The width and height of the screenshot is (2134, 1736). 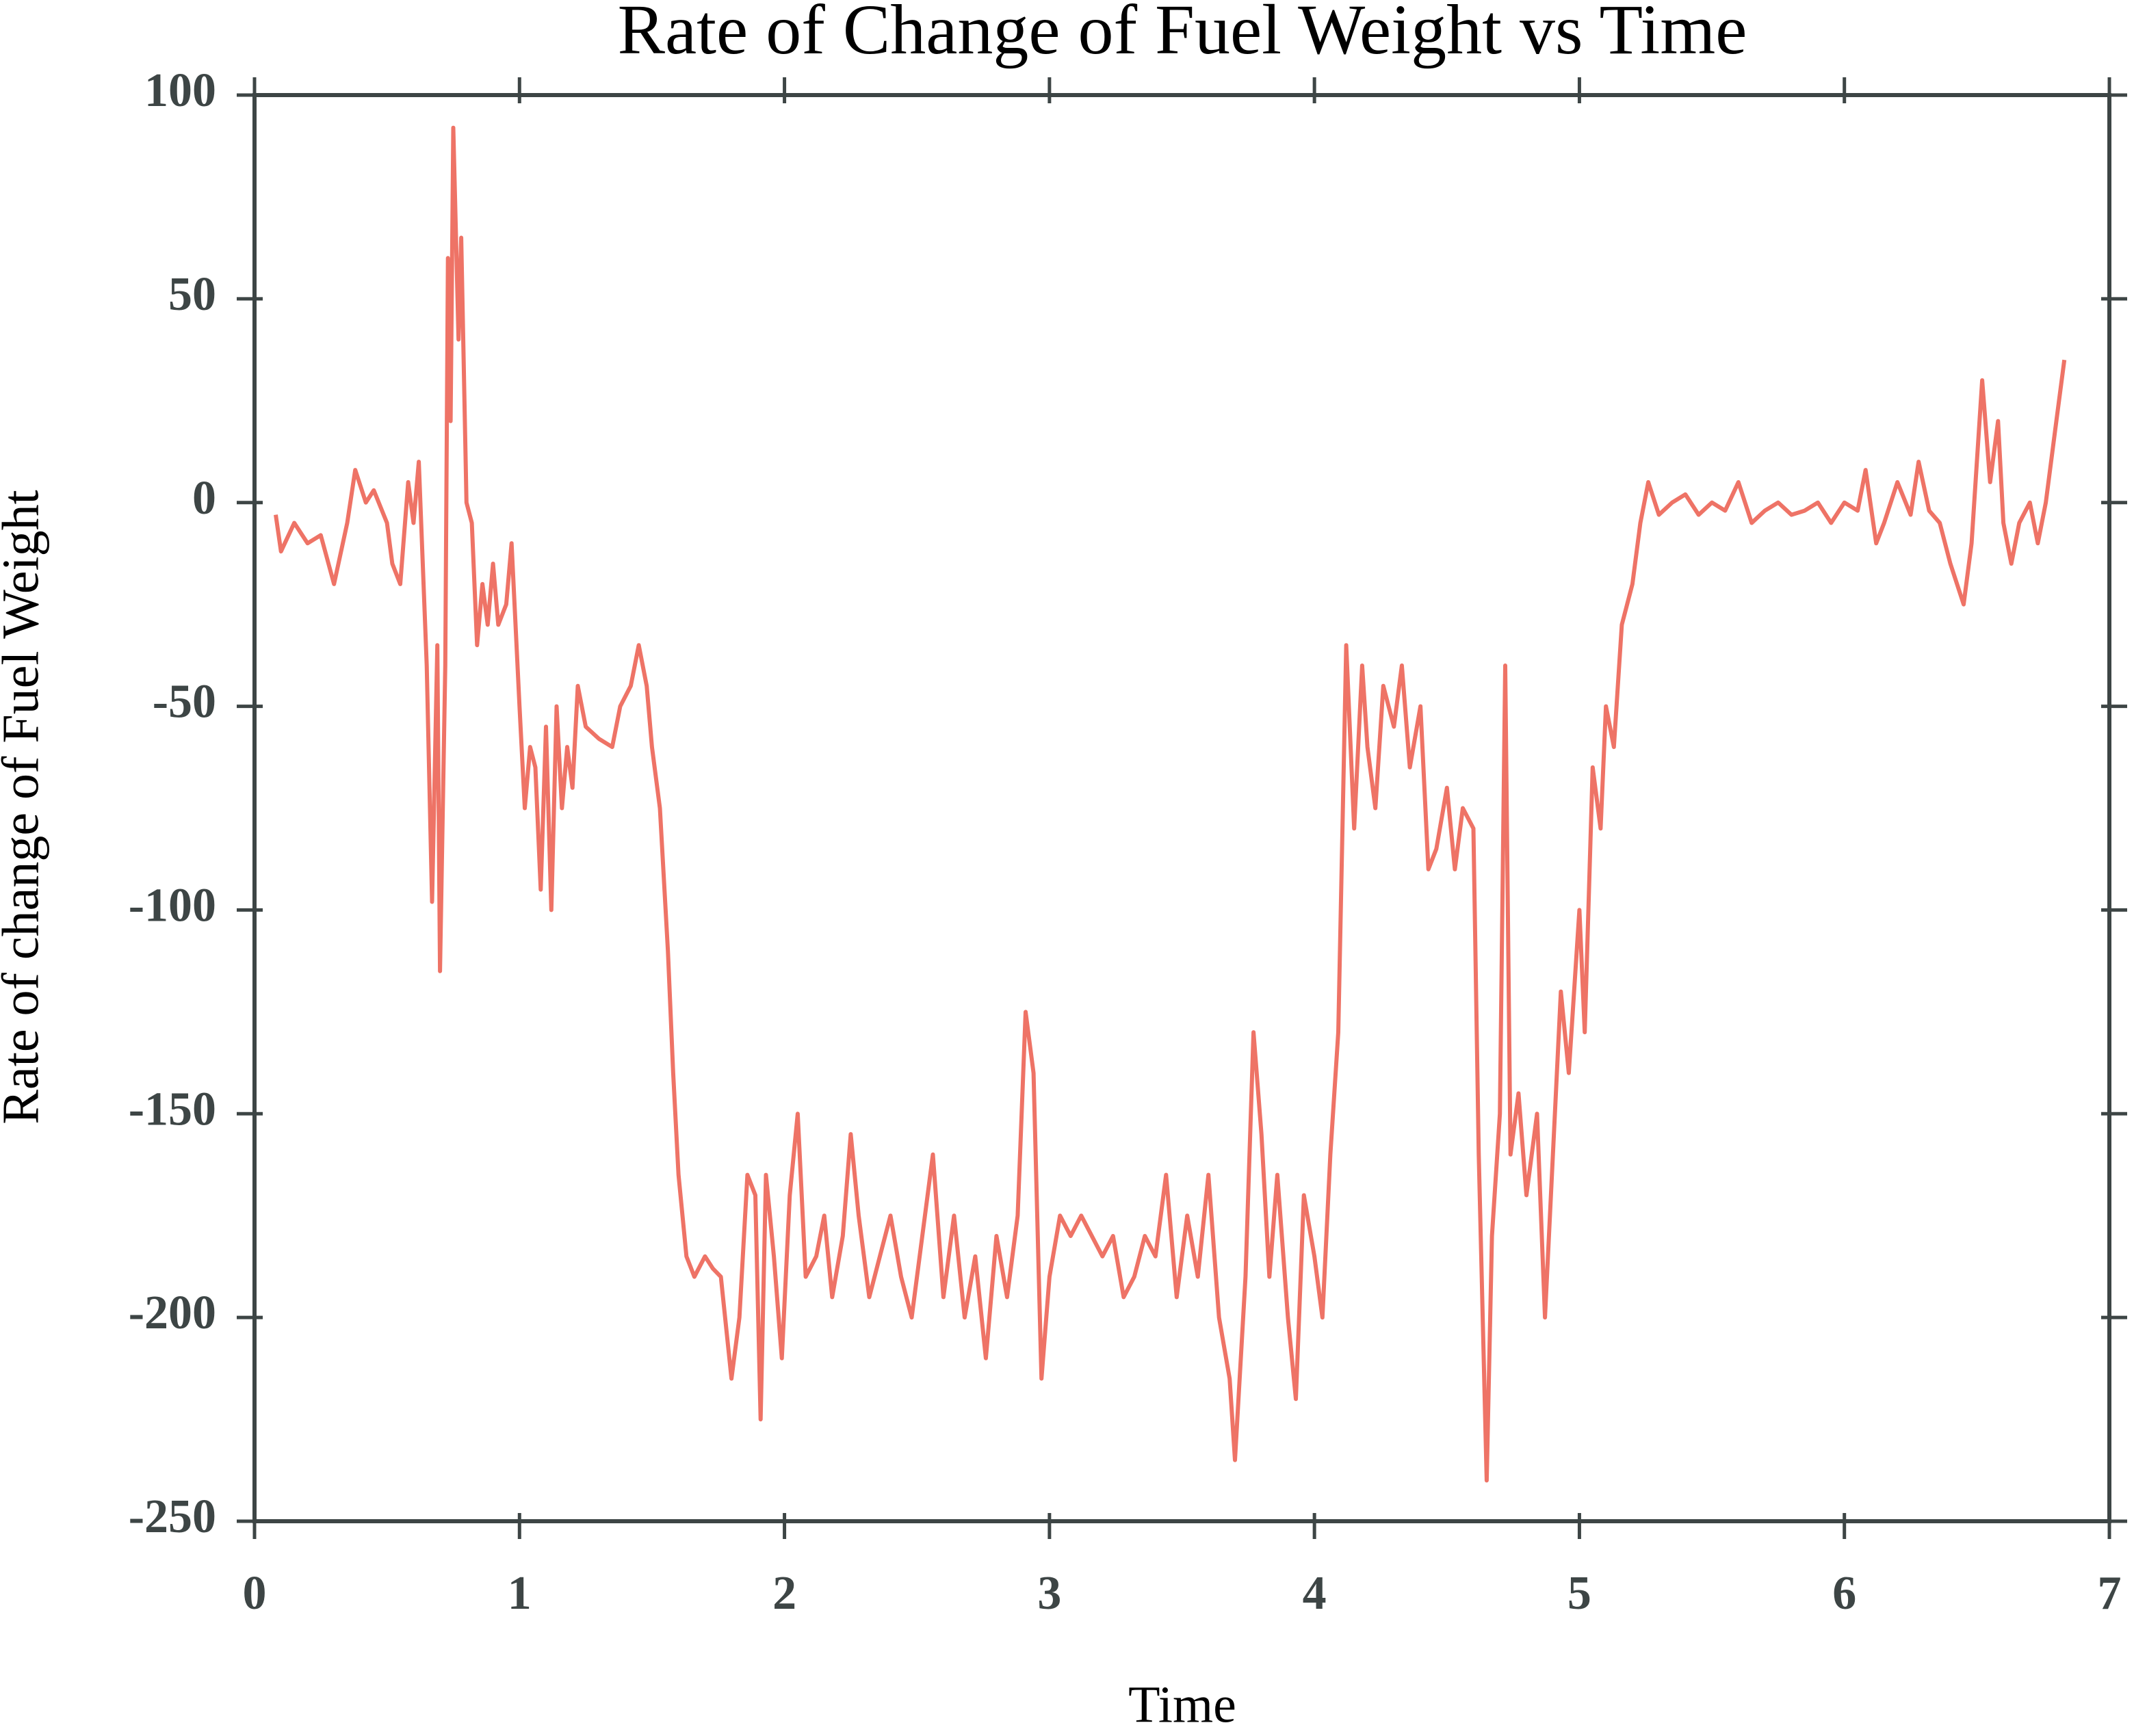 What do you see at coordinates (173, 1109) in the screenshot?
I see `y-tick-label: -150` at bounding box center [173, 1109].